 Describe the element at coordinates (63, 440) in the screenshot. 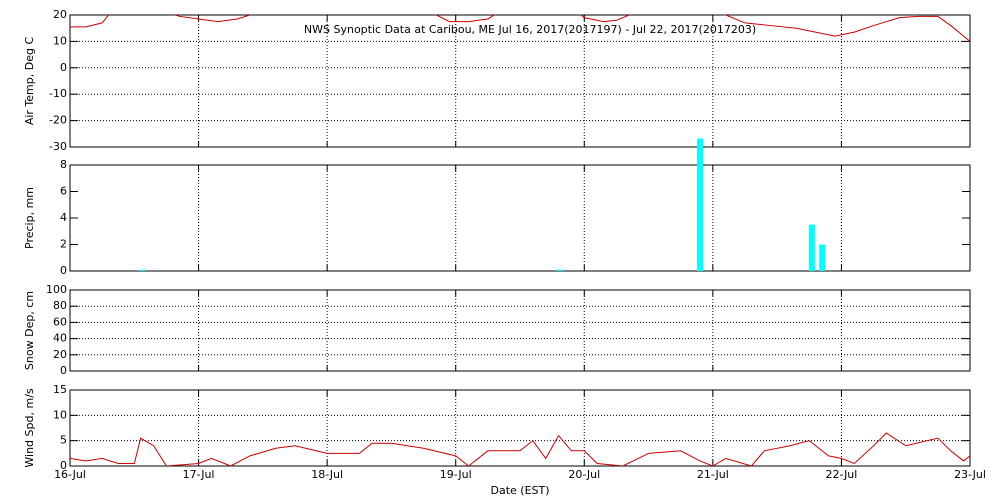

I see `y-tick-label: 5` at that location.